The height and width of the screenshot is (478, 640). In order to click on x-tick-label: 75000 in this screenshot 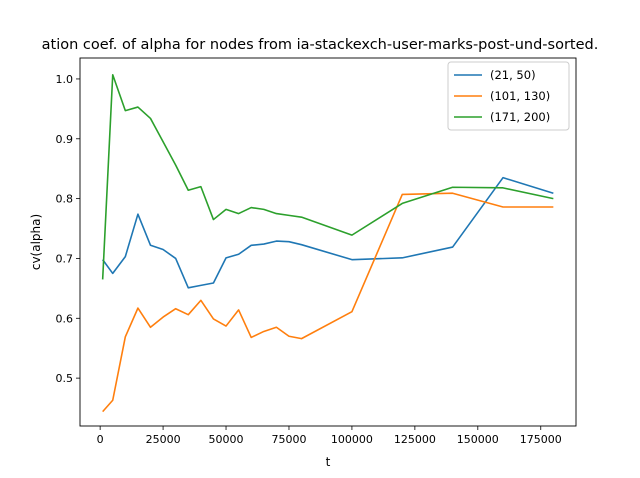, I will do `click(288, 439)`.